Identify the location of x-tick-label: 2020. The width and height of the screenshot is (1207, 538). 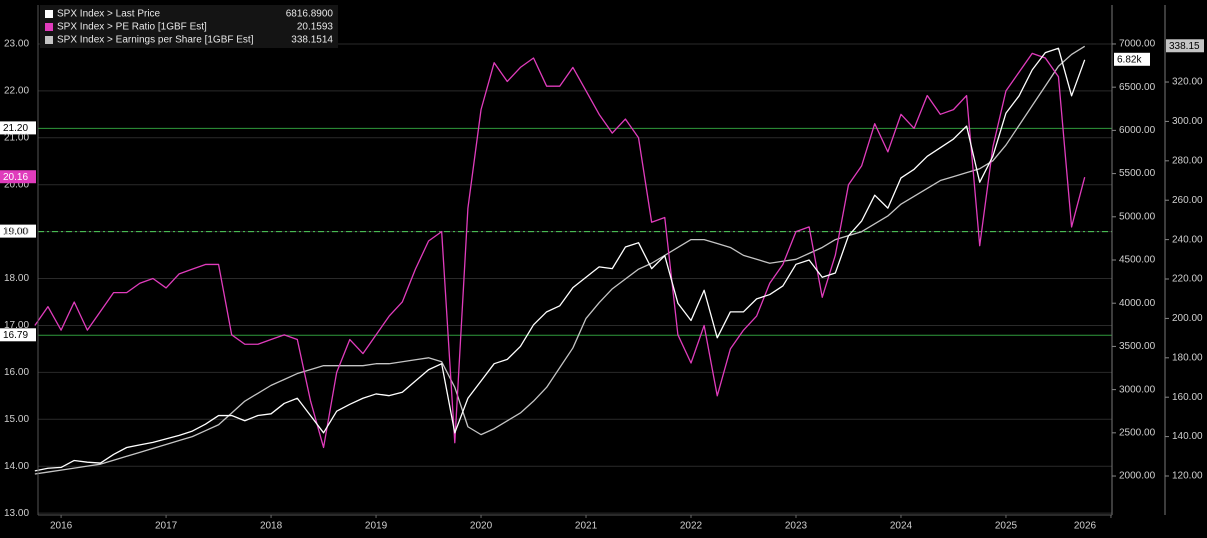
(481, 526).